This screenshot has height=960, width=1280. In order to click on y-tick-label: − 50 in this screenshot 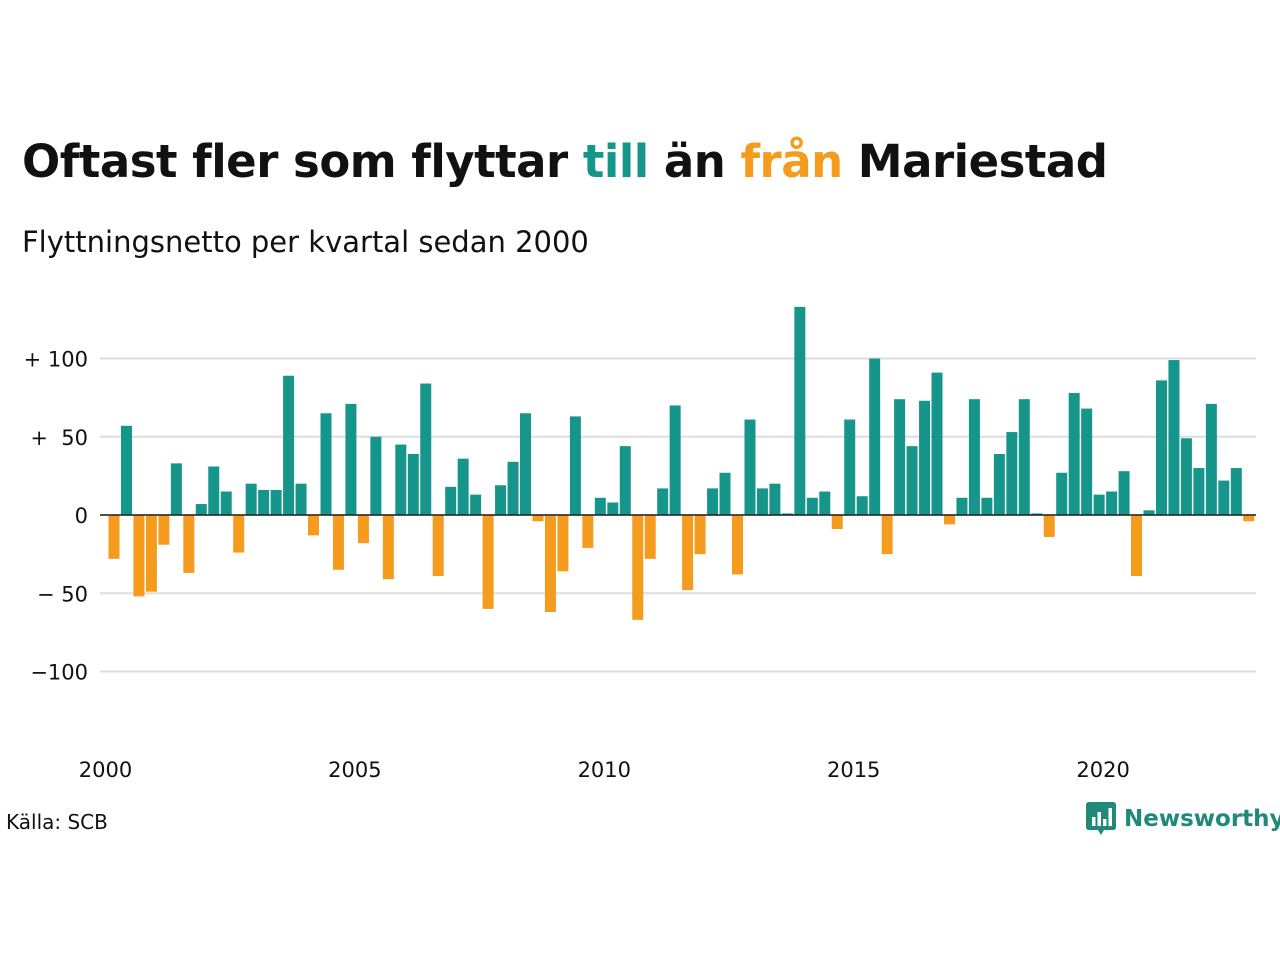, I will do `click(62, 594)`.